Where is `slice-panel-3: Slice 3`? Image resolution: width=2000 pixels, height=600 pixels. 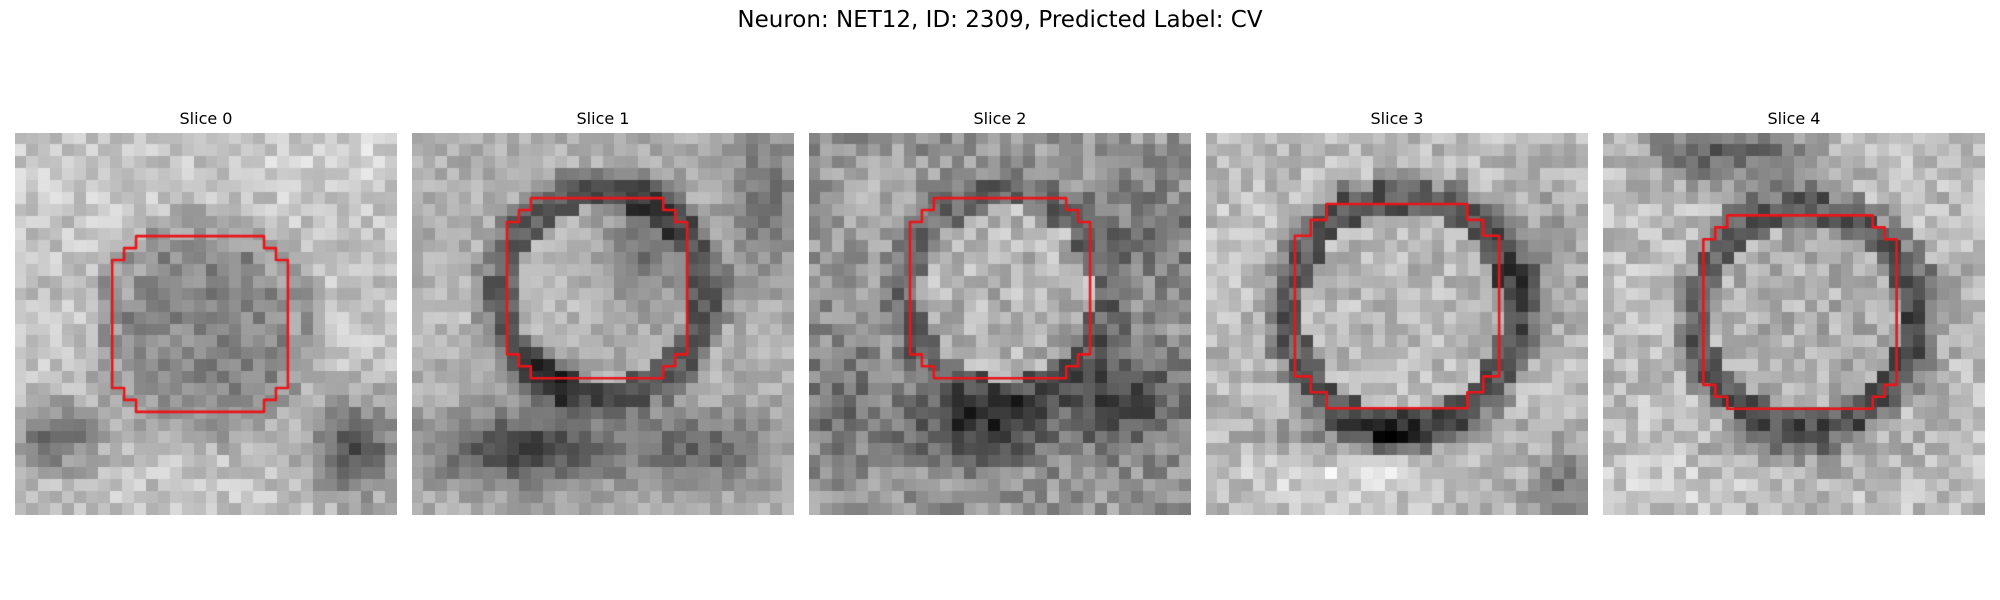 slice-panel-3: Slice 3 is located at coordinates (1397, 314).